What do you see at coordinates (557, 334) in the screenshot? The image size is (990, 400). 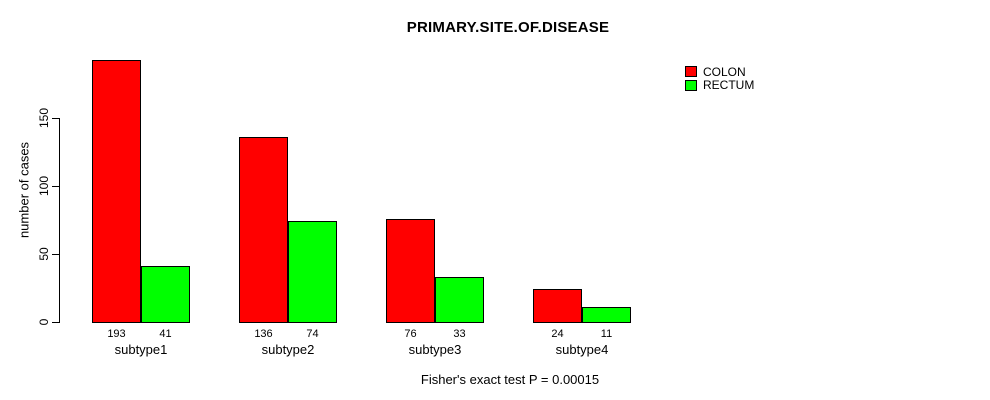 I see `bar-value-label: 24` at bounding box center [557, 334].